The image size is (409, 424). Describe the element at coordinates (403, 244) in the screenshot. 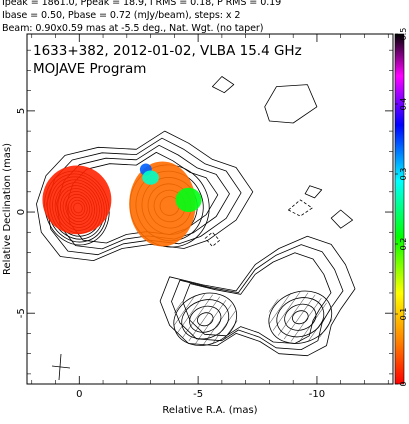

I see `colorbar-tick-label: 0.2` at that location.